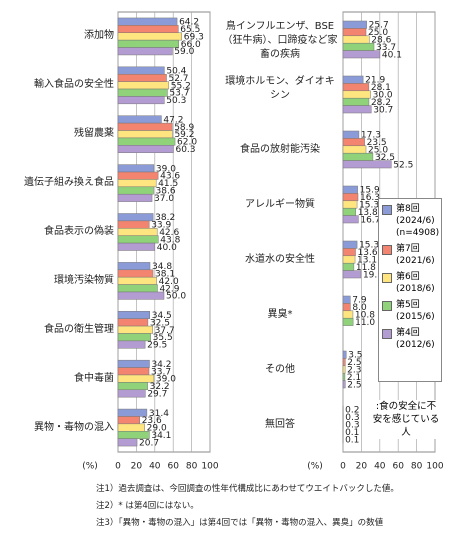 This screenshot has height=536, width=475. Describe the element at coordinates (387, 306) in the screenshot. I see `legend-swatch` at that location.